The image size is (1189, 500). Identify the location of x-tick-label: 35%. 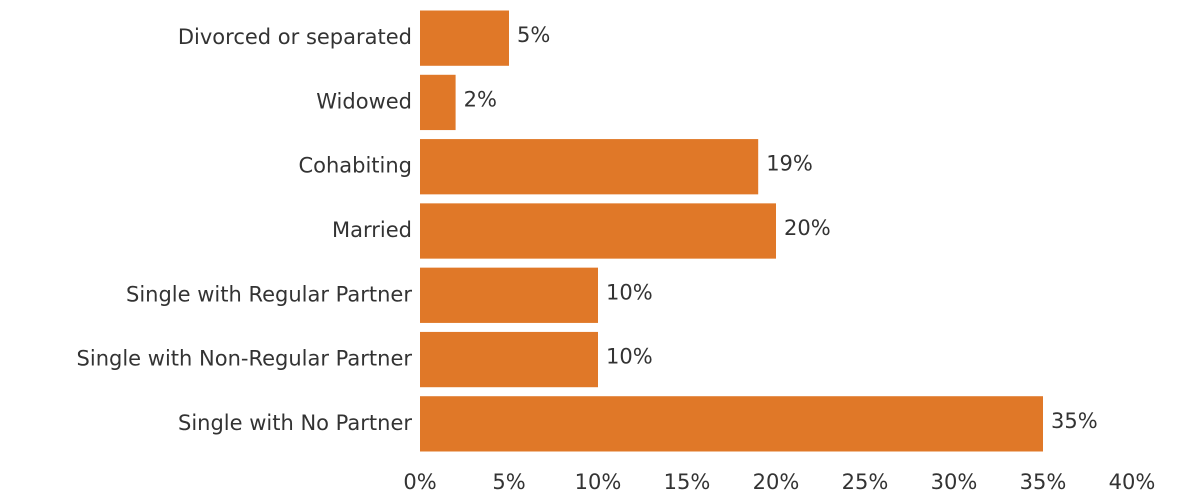
(1043, 482).